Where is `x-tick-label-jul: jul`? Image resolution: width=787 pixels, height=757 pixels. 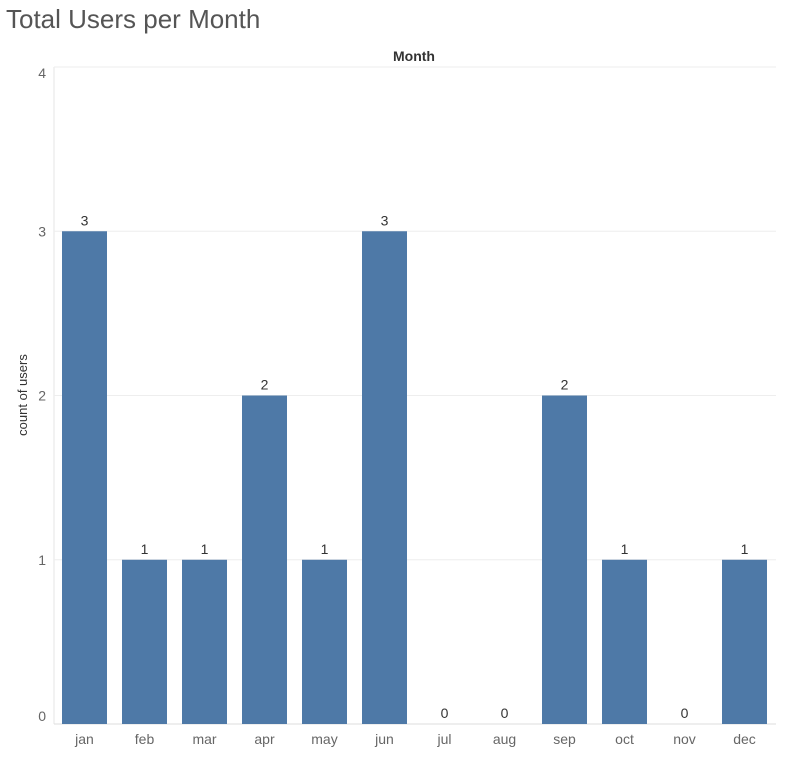 x-tick-label-jul: jul is located at coordinates (443, 739).